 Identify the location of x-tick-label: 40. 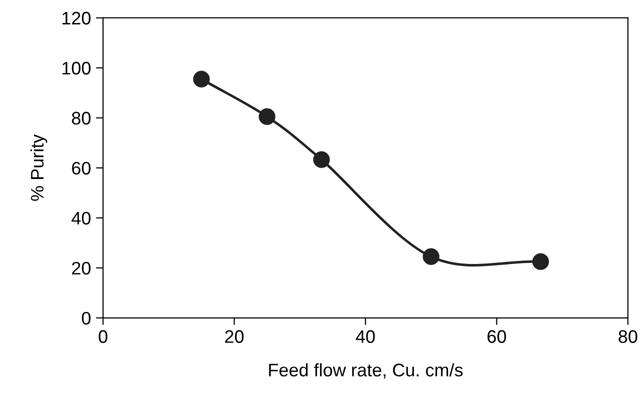
(365, 336).